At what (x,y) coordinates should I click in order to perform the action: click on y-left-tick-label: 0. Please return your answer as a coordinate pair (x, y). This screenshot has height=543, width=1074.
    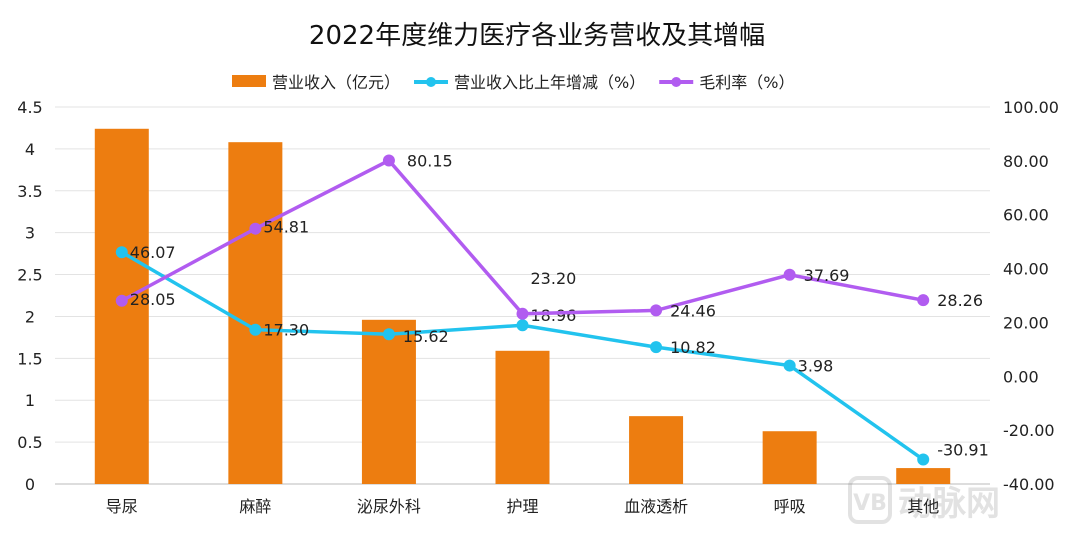
    Looking at the image, I should click on (30, 484).